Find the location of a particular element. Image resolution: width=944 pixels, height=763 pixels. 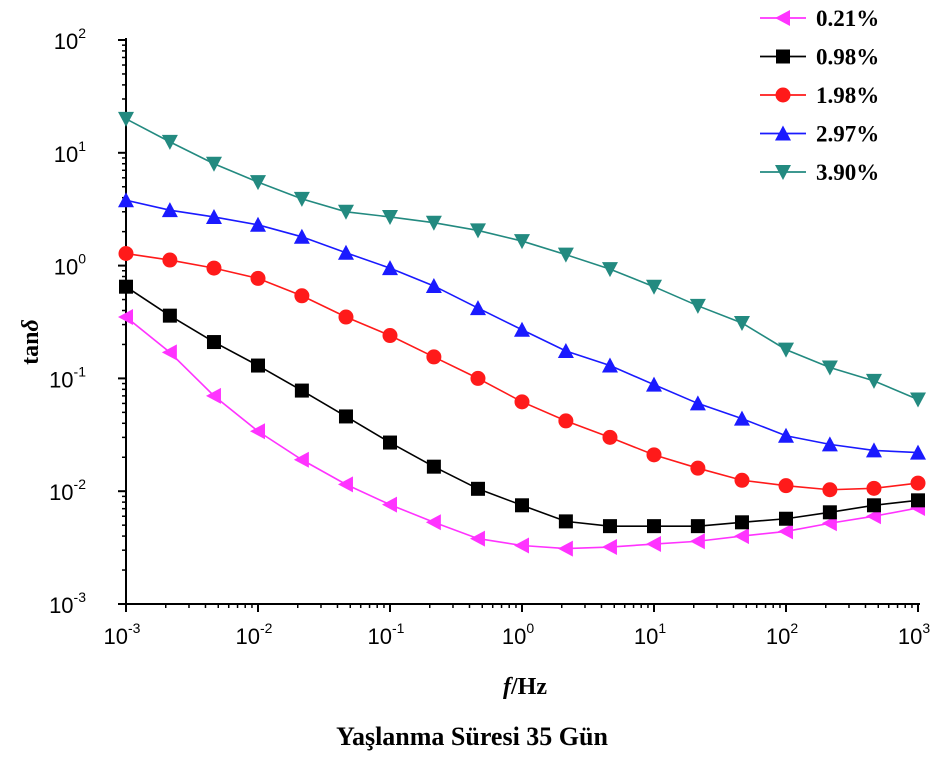

y-axis-title: tanδ is located at coordinates (31, 342).